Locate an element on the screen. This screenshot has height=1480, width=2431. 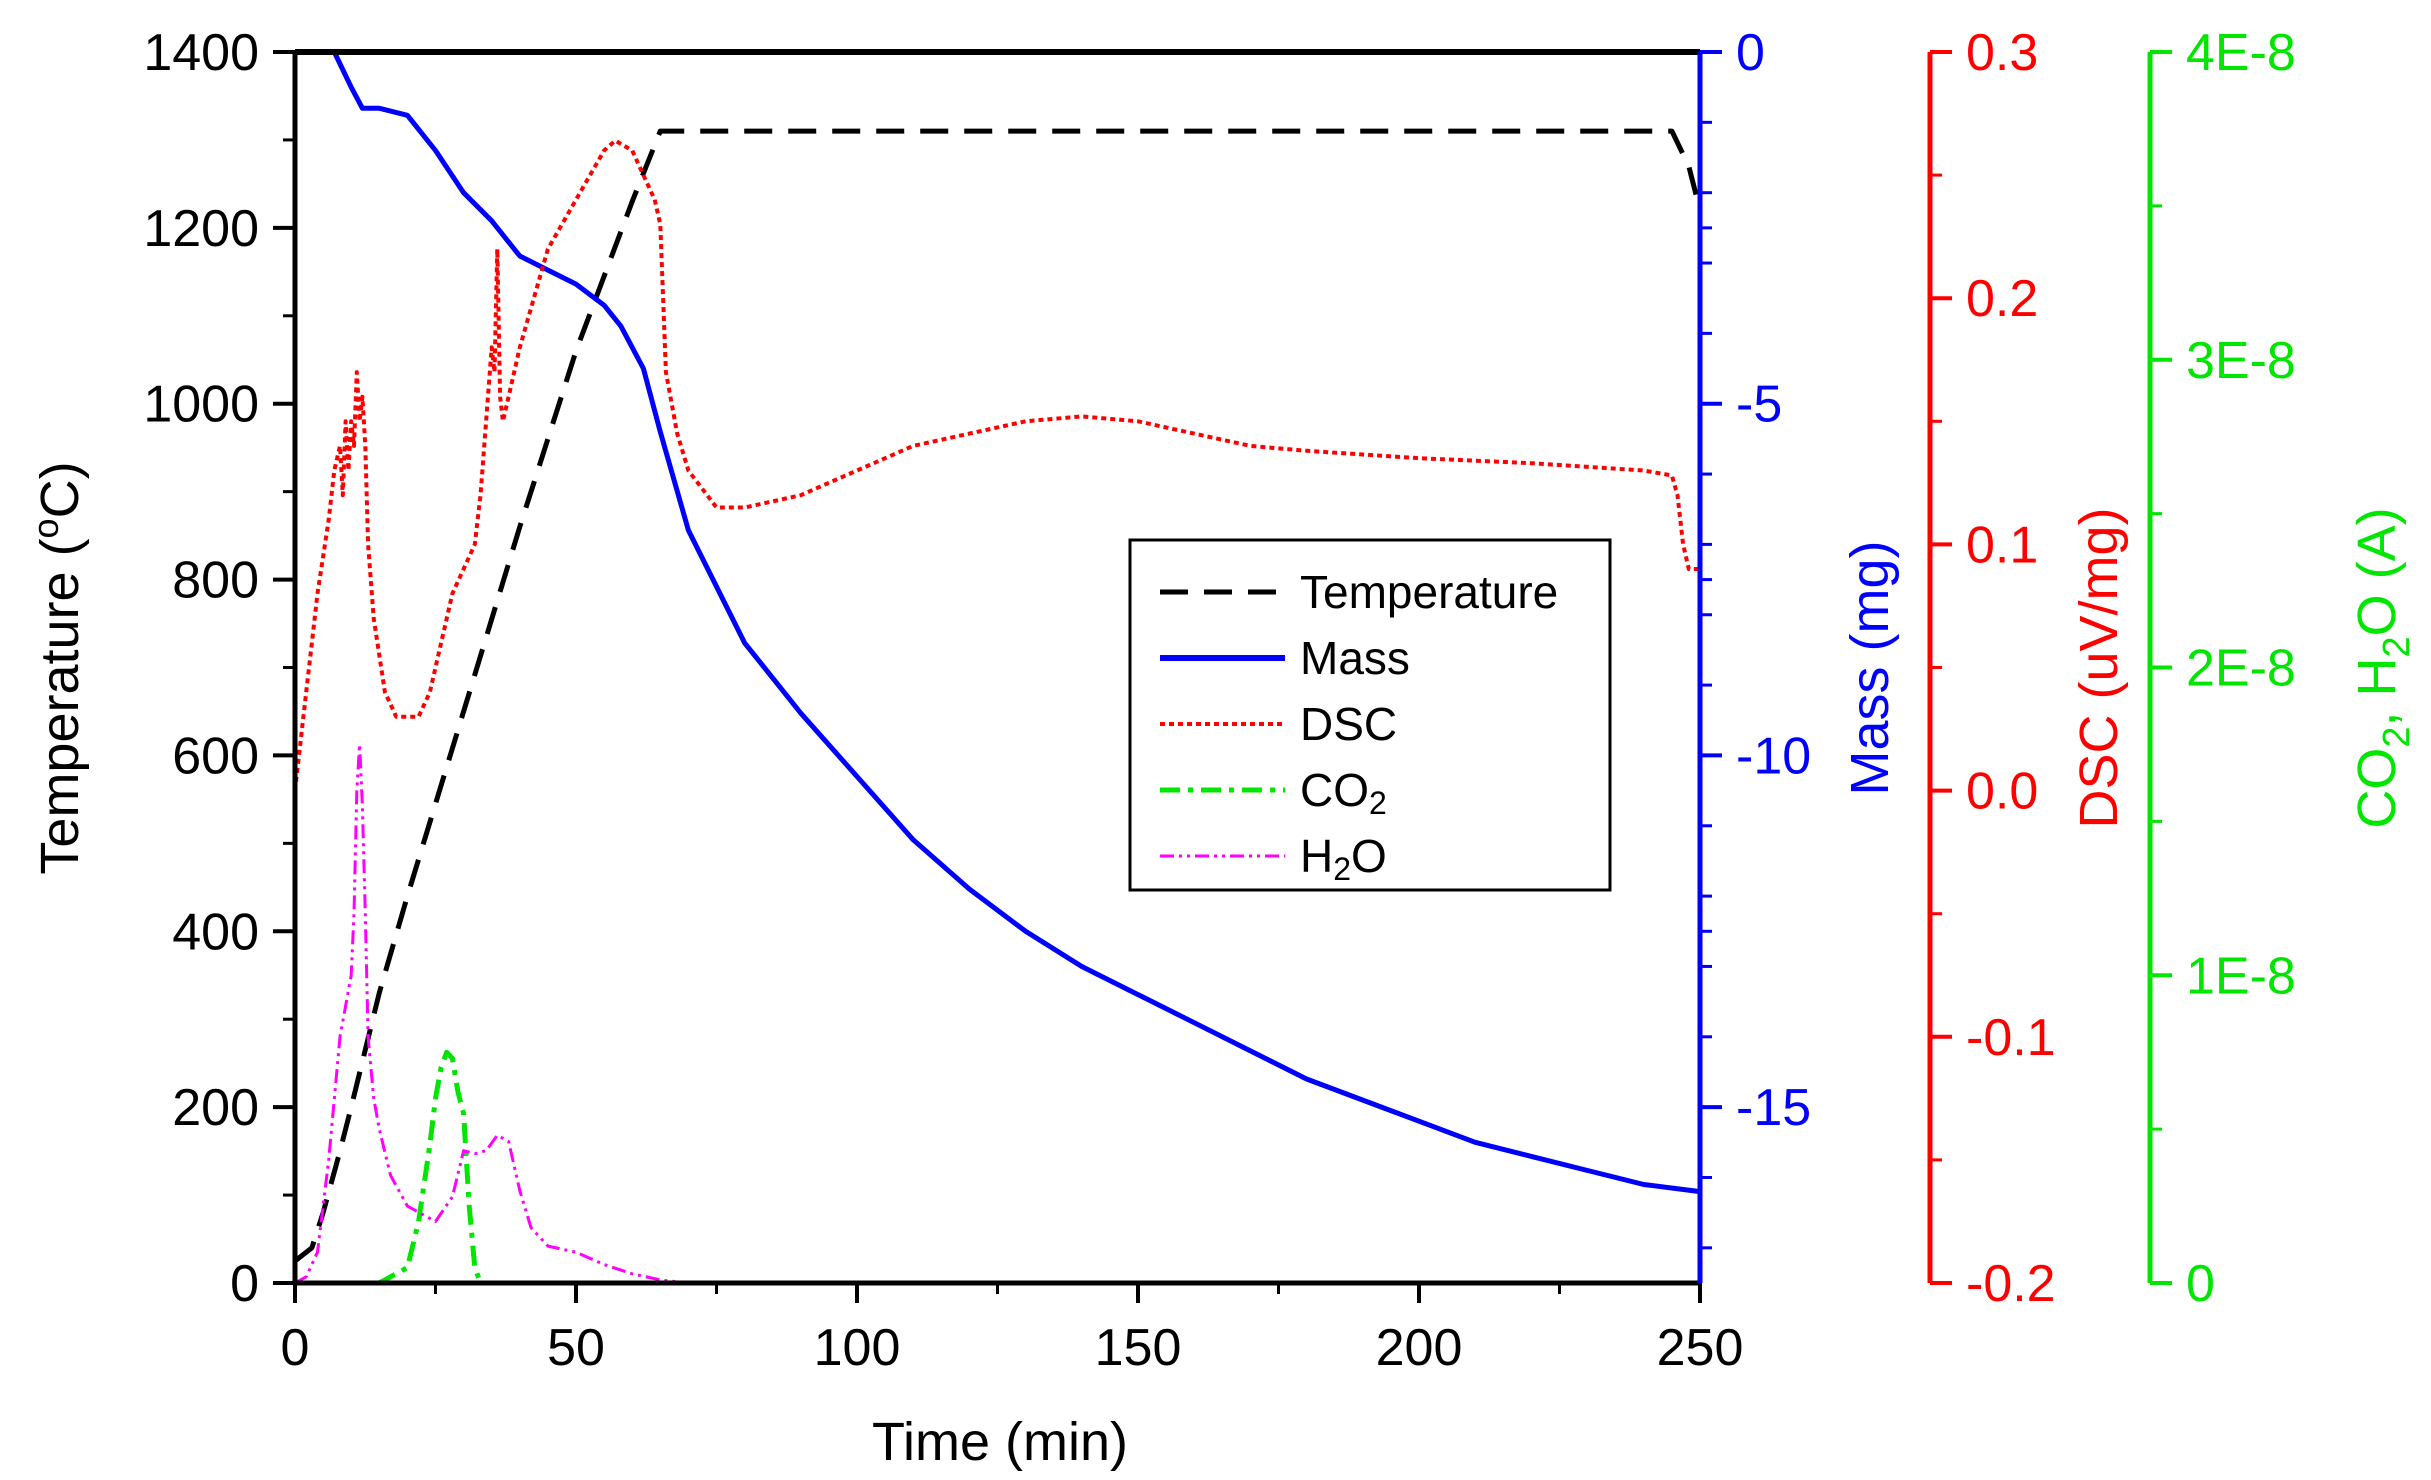
gas-tick-label: 0 is located at coordinates (2200, 1284).